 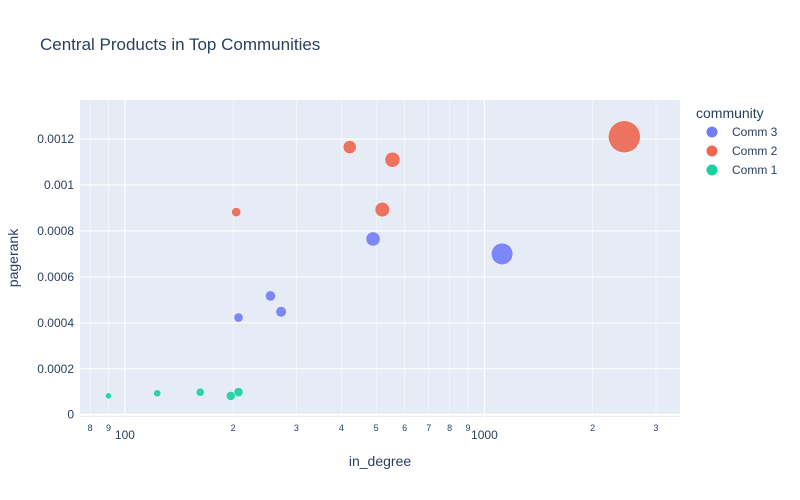 I want to click on legend-label: Comm 2, so click(x=755, y=151).